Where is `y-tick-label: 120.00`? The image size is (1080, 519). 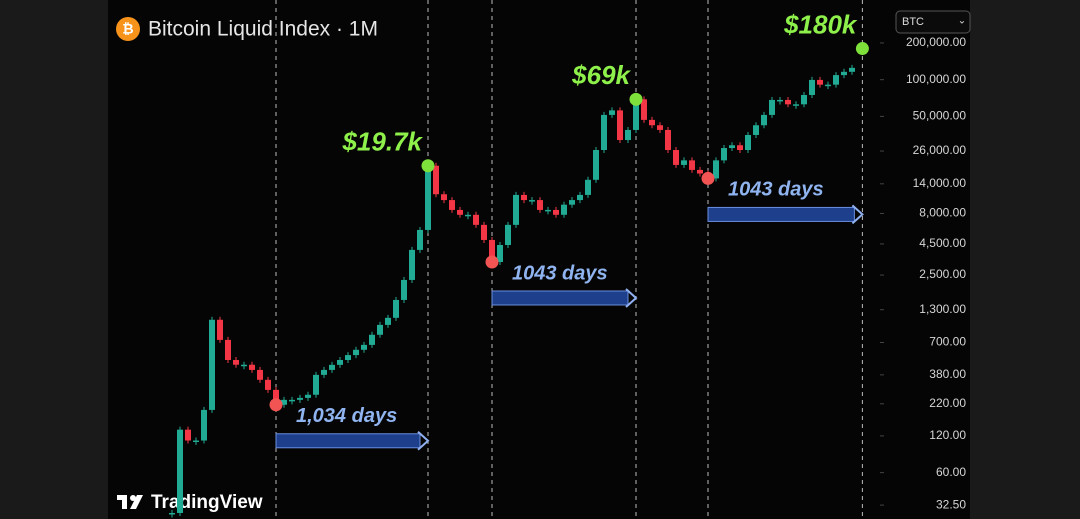 y-tick-label: 120.00 is located at coordinates (947, 435).